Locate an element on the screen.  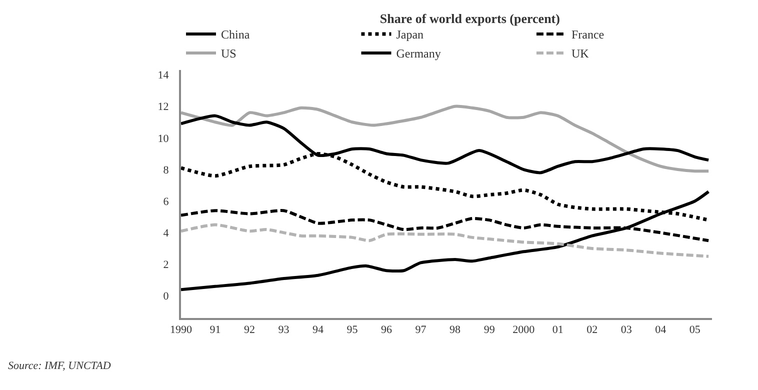
y-tick-label: 0 is located at coordinates (166, 296).